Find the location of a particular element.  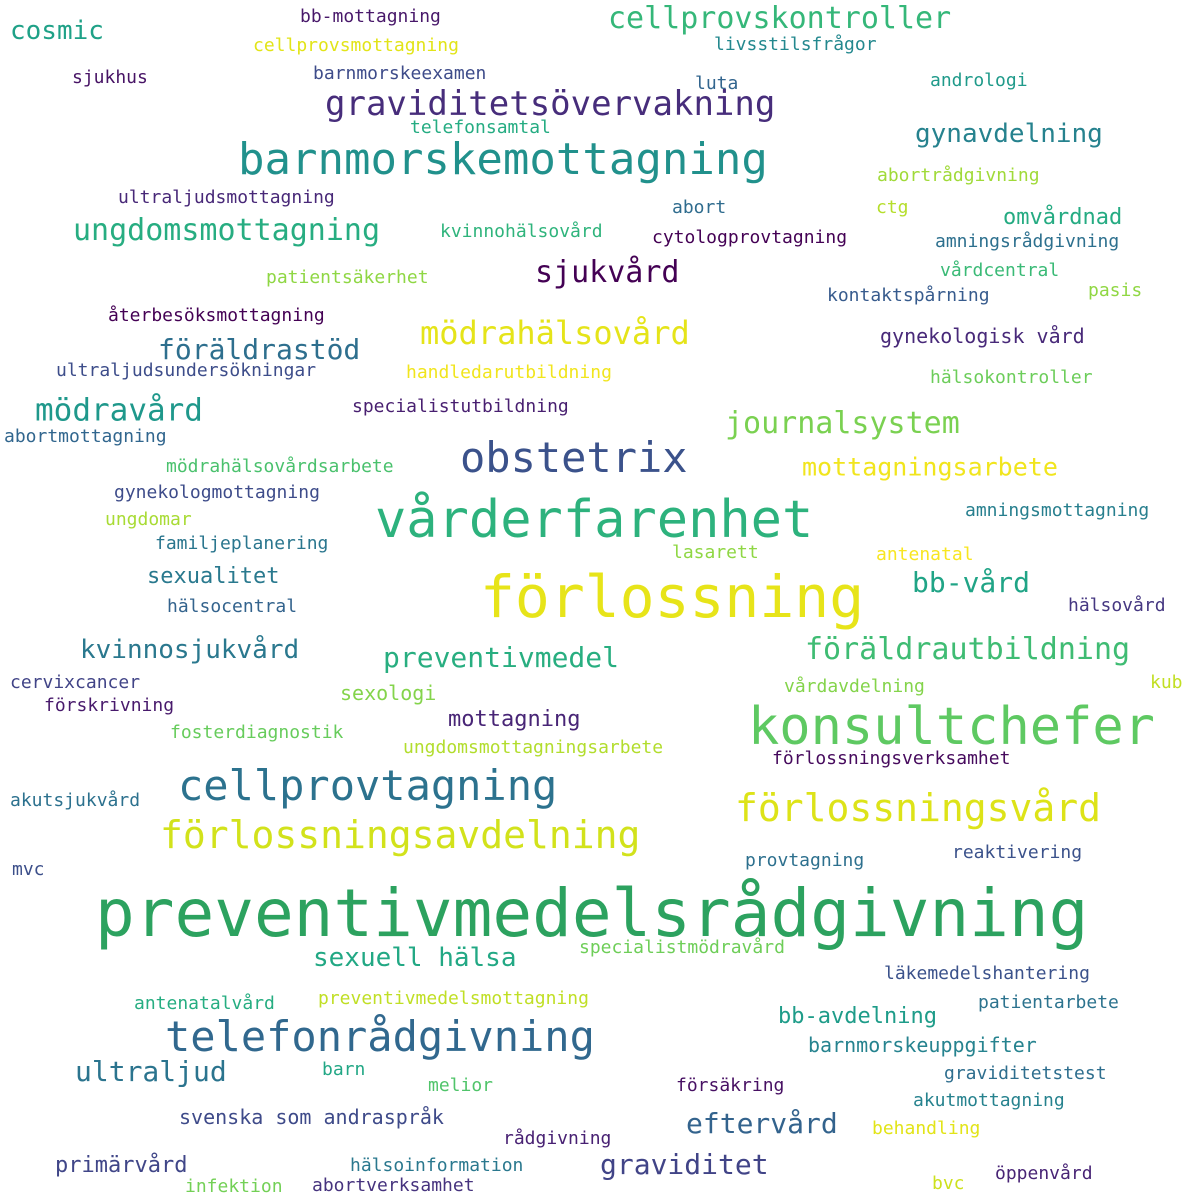

word-melior: melior is located at coordinates (461, 1085).